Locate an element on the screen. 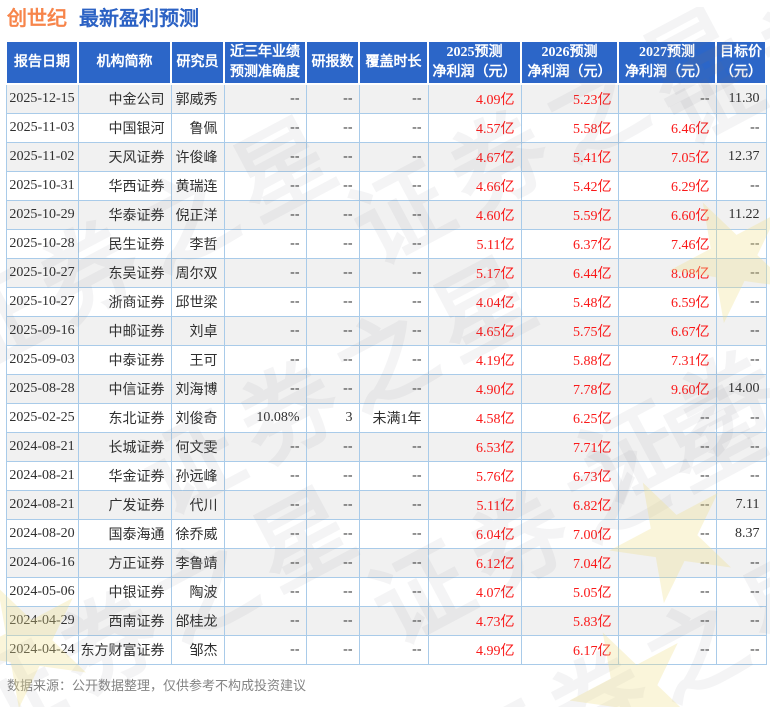 The height and width of the screenshot is (707, 770). cell-y2025: 5.17亿 is located at coordinates (474, 273).